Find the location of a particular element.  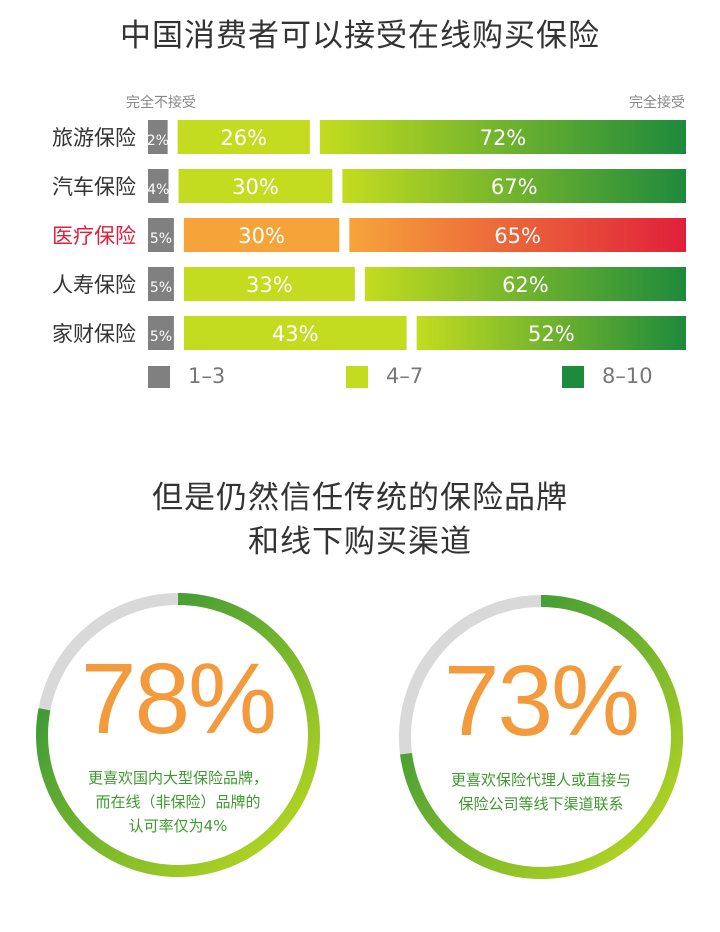

scale-left-label: 完全不接受 is located at coordinates (161, 103).